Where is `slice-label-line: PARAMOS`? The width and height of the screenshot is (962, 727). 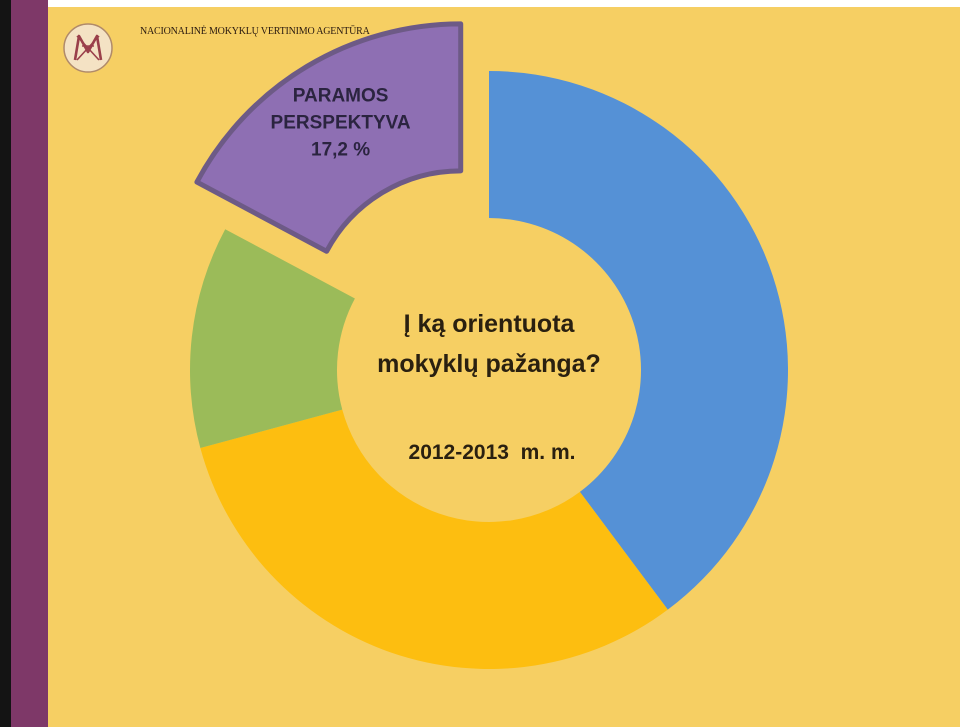 slice-label-line: PARAMOS is located at coordinates (341, 96).